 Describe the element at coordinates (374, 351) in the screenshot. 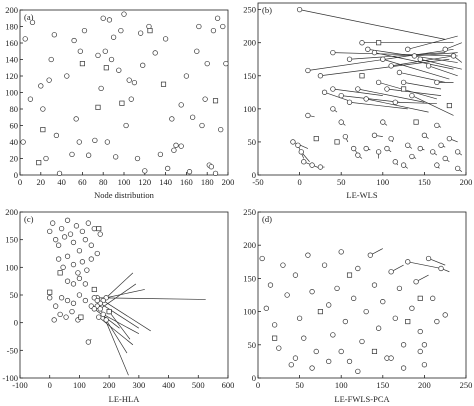

I see `panel-d-anchor` at that location.